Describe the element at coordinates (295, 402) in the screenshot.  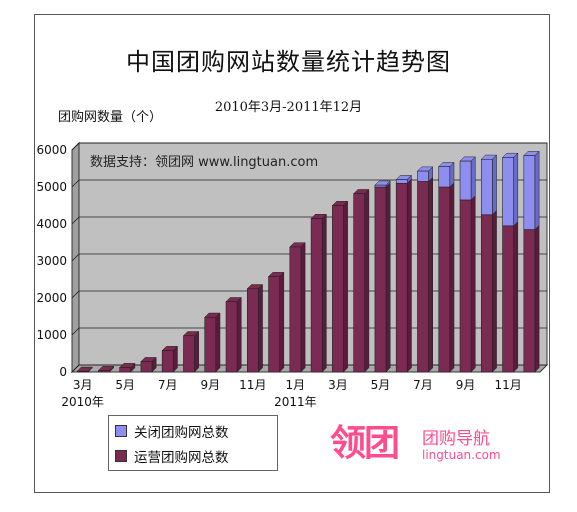
I see `year-label-2011: 2011年` at that location.